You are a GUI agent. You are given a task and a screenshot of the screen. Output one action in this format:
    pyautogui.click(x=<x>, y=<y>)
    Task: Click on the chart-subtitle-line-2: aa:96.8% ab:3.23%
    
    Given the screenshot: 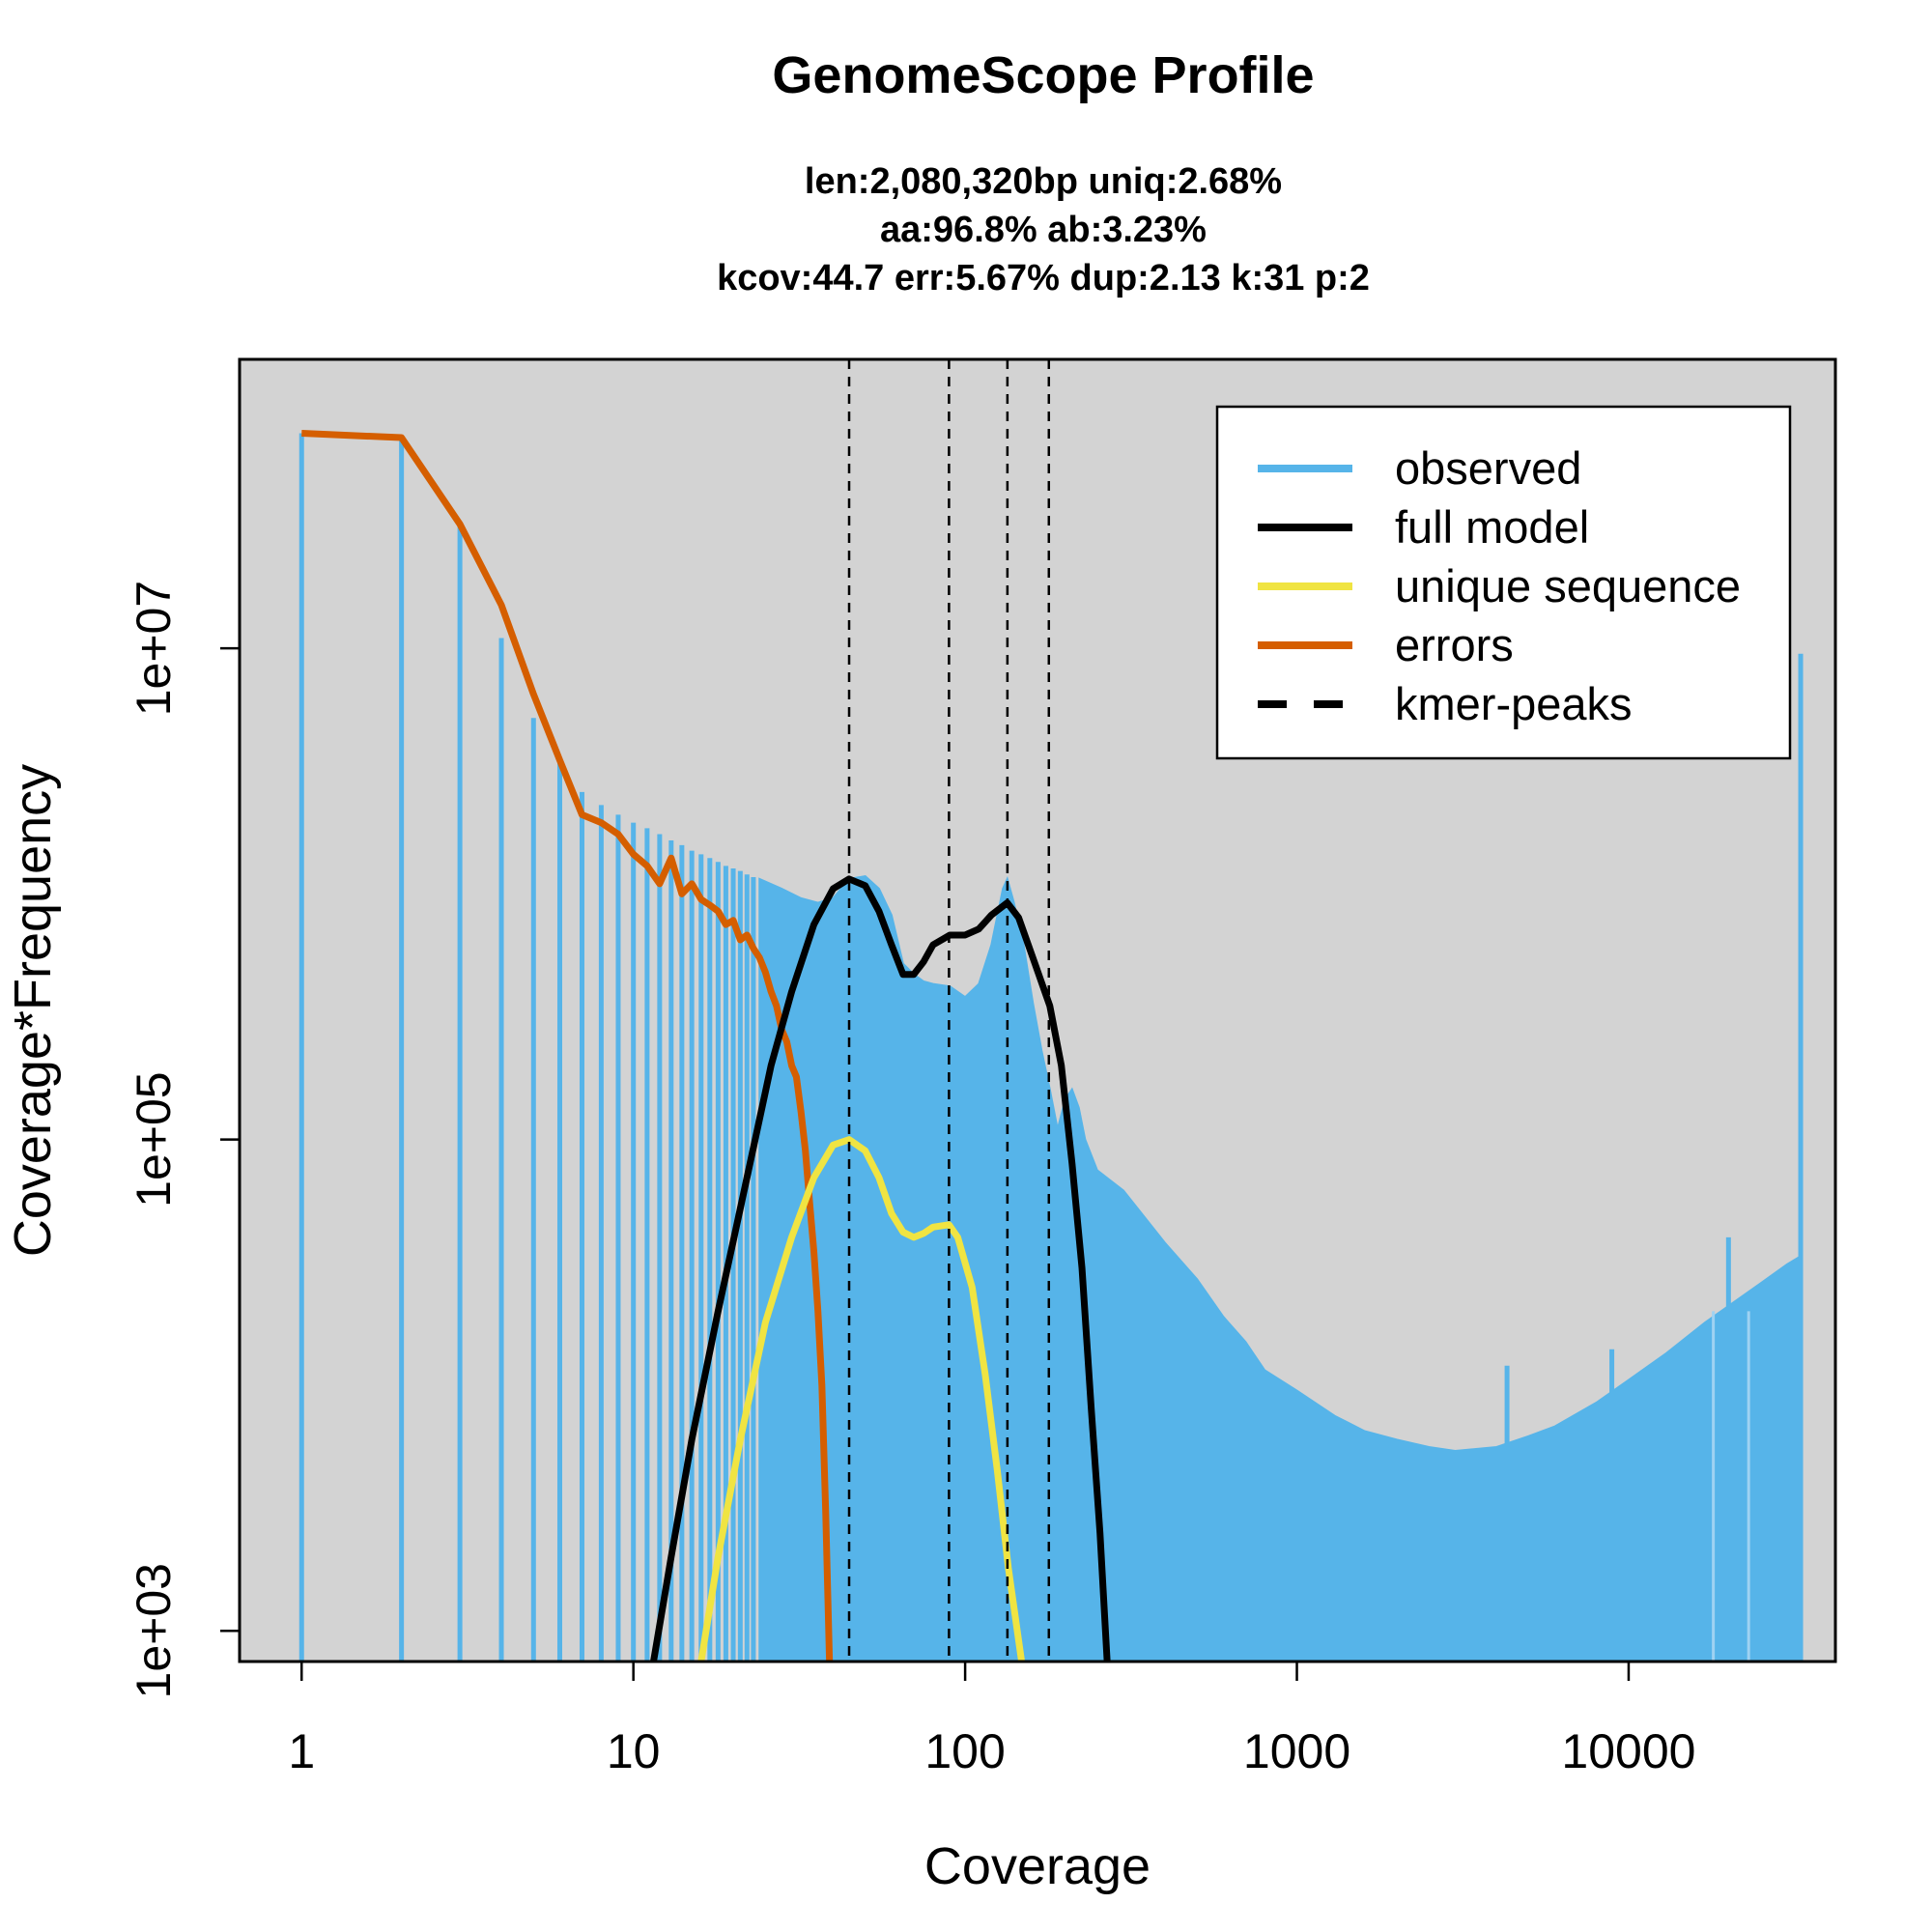 What is the action you would take?
    pyautogui.click(x=1043, y=230)
    